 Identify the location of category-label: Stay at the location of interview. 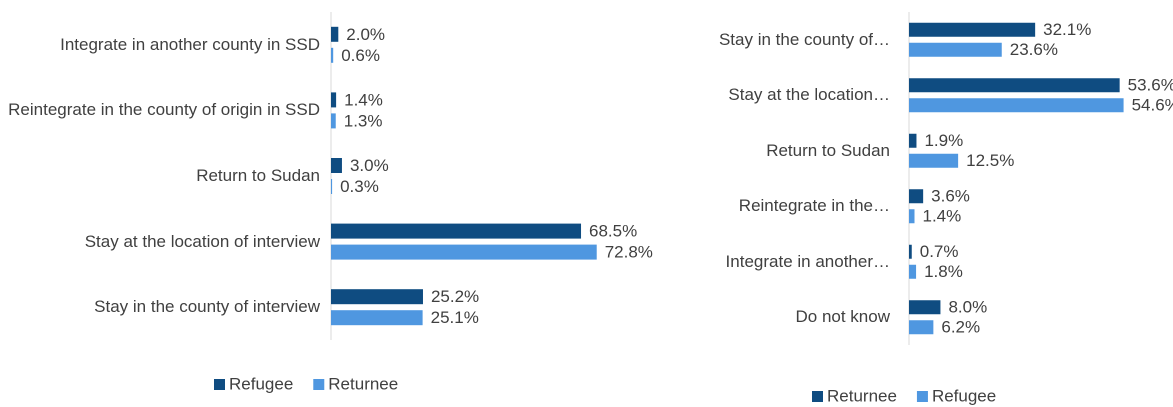
(160, 242).